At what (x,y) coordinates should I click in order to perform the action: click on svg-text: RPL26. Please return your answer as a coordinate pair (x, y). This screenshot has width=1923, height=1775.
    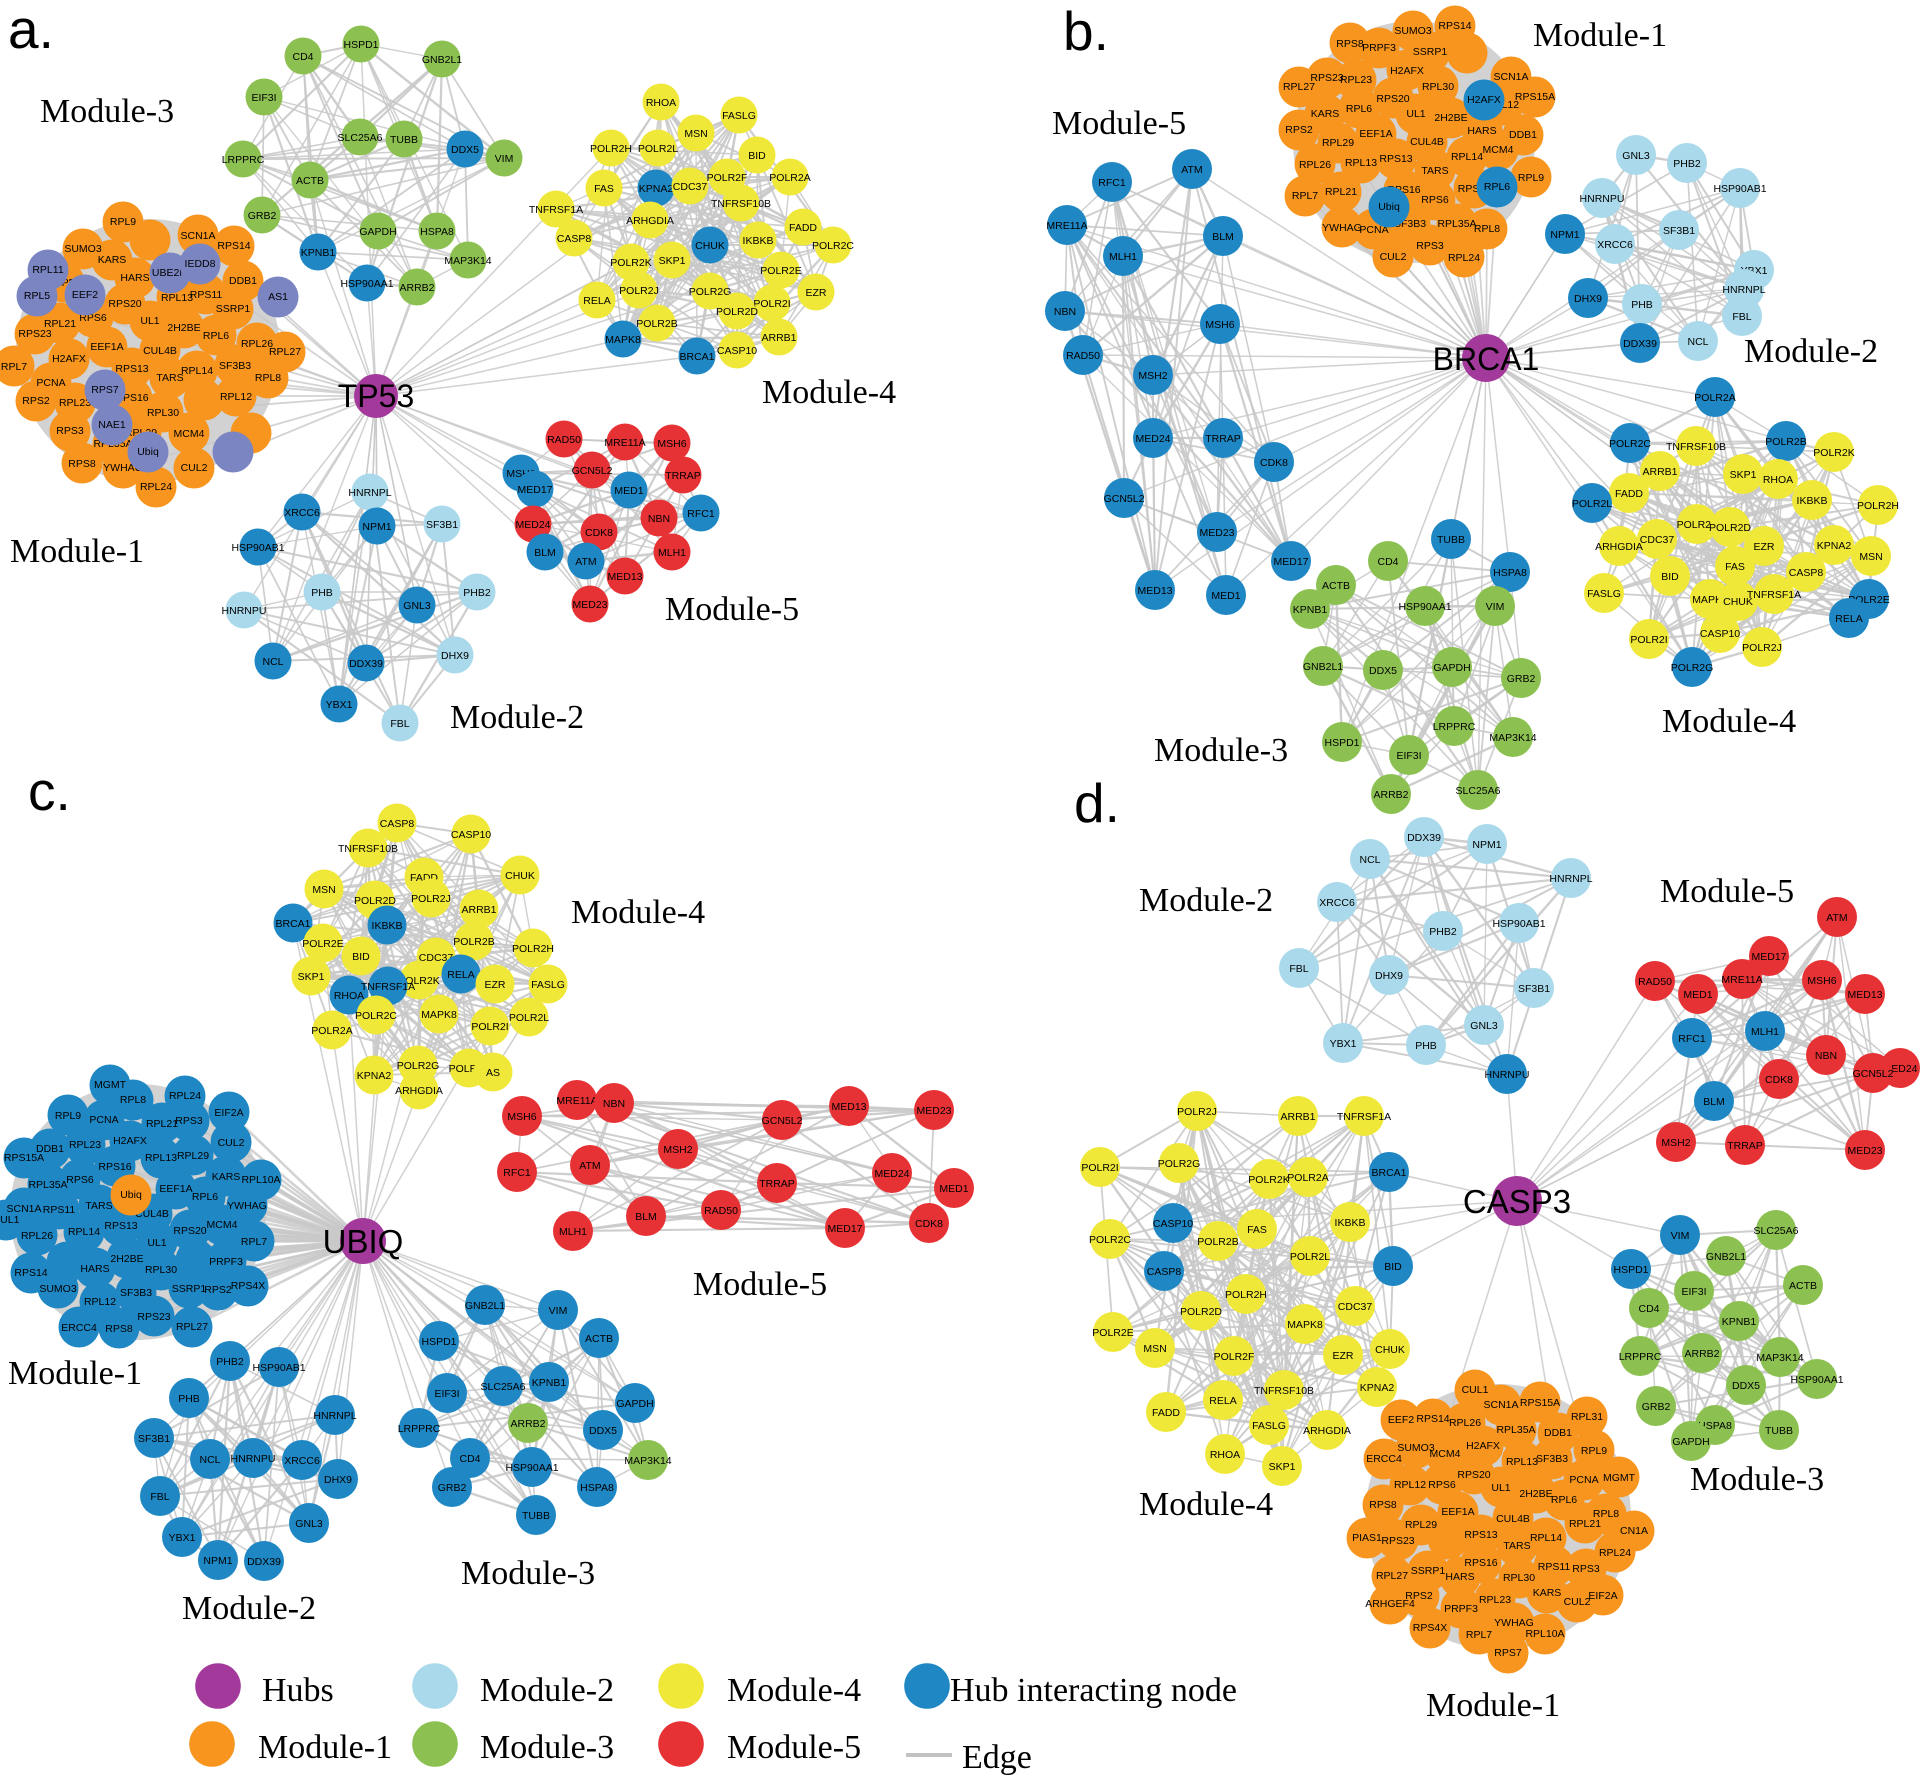
    Looking at the image, I should click on (37, 1236).